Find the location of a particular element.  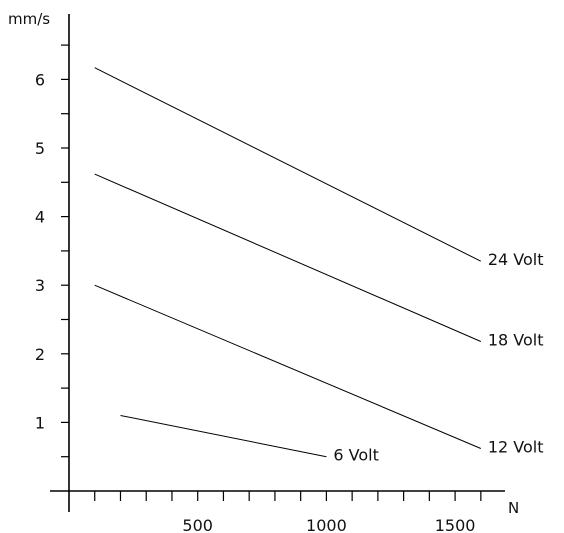

series-label-6-volt: 6 Volt is located at coordinates (355, 455).